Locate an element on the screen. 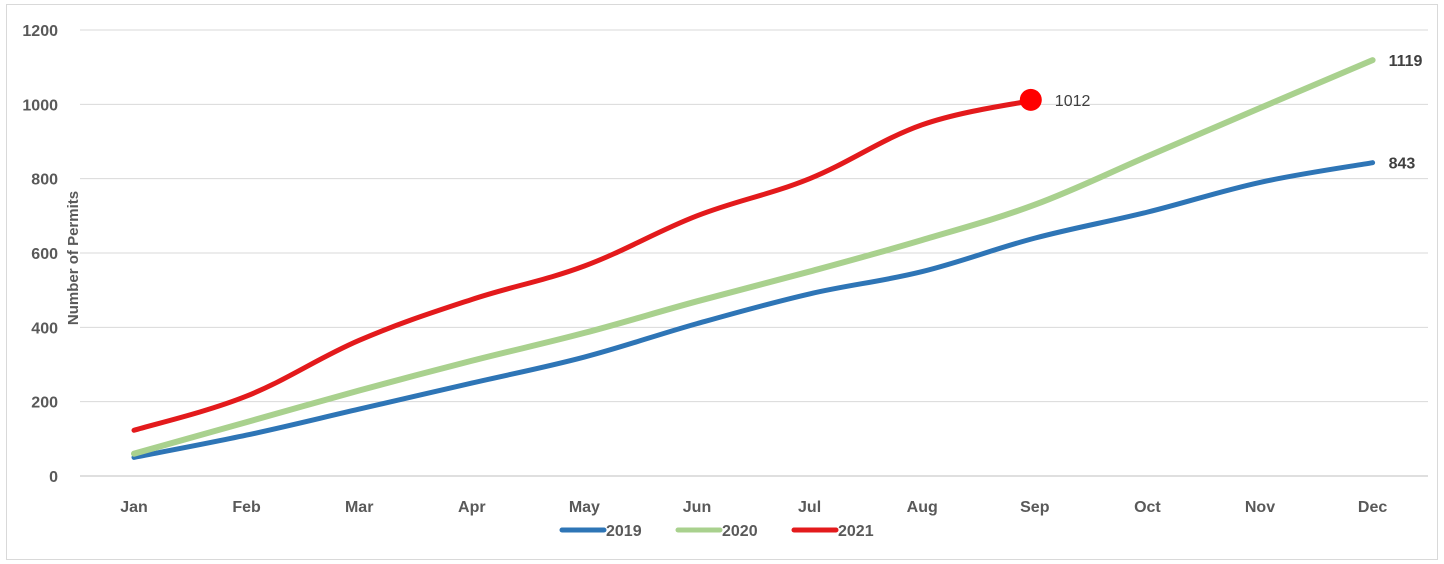  legend-label-2021: 2021 is located at coordinates (856, 531).